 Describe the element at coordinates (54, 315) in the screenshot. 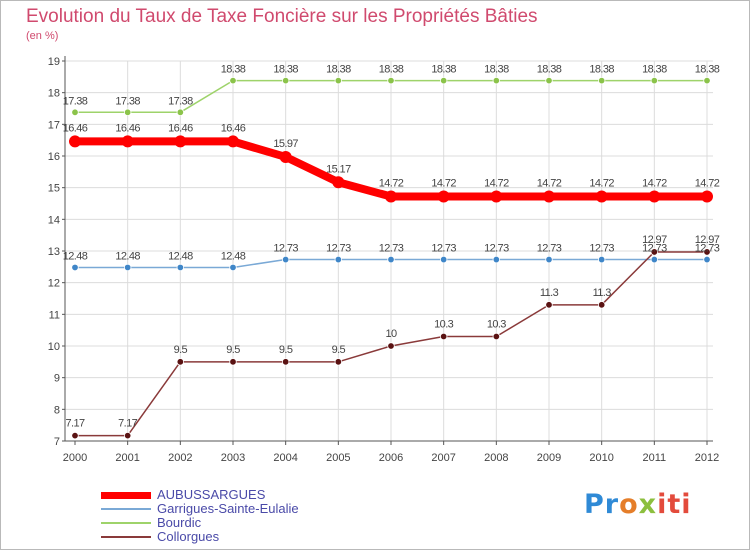

I see `y-tick-label-11: 11` at that location.